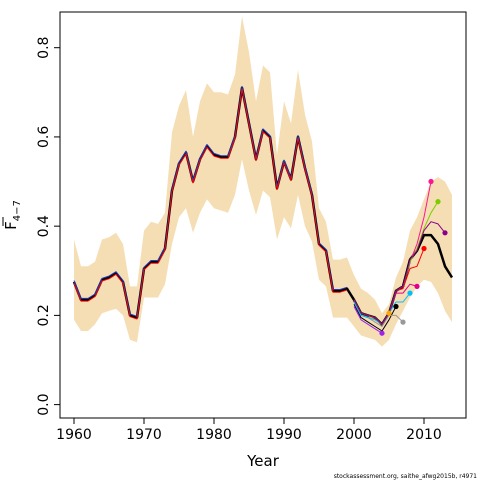 This screenshot has height=480, width=480. I want to click on x-tick-label: 1960, so click(74, 435).